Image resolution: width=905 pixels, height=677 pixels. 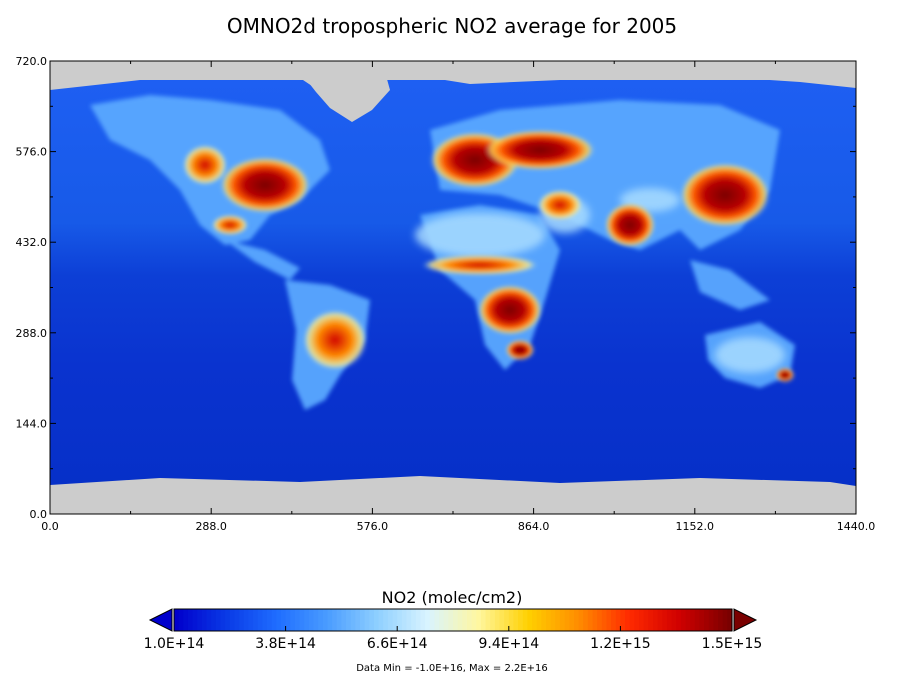 I want to click on x-tick-label: 864.0, so click(x=534, y=526).